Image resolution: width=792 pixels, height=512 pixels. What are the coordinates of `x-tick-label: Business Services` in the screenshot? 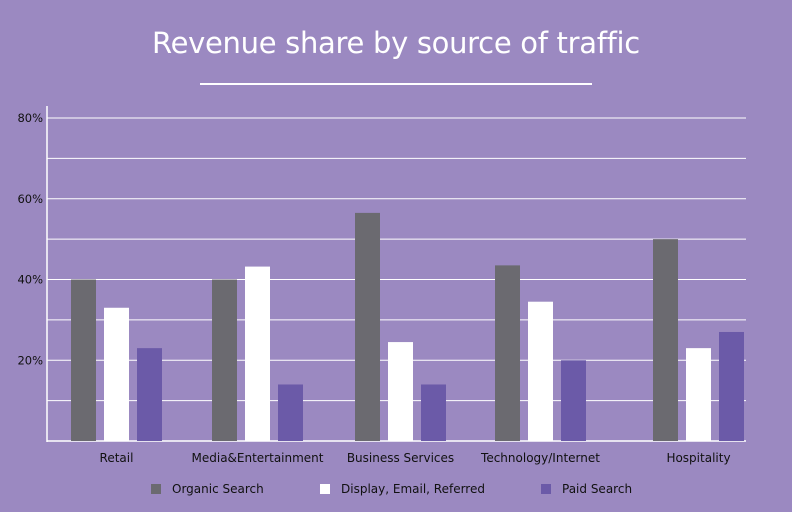 It's located at (400, 458).